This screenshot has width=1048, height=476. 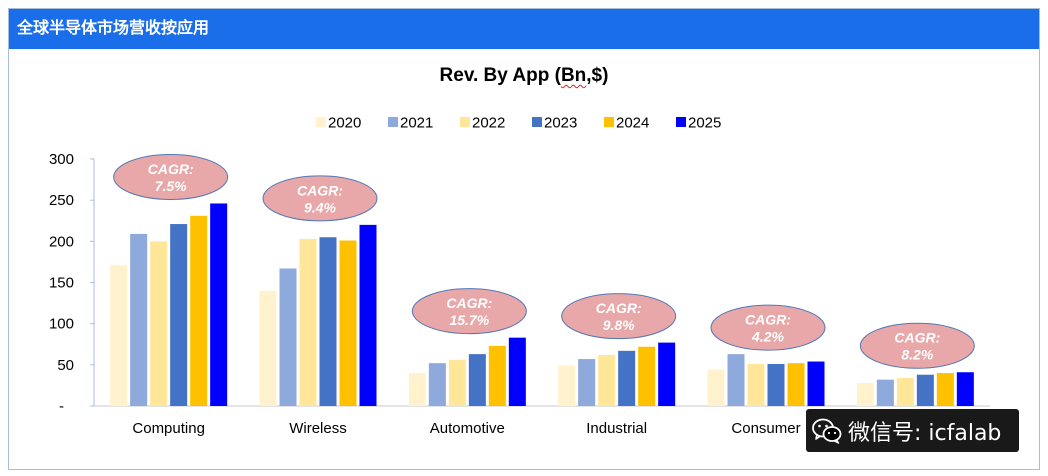 I want to click on y-tick-label: 100, so click(x=61, y=324).